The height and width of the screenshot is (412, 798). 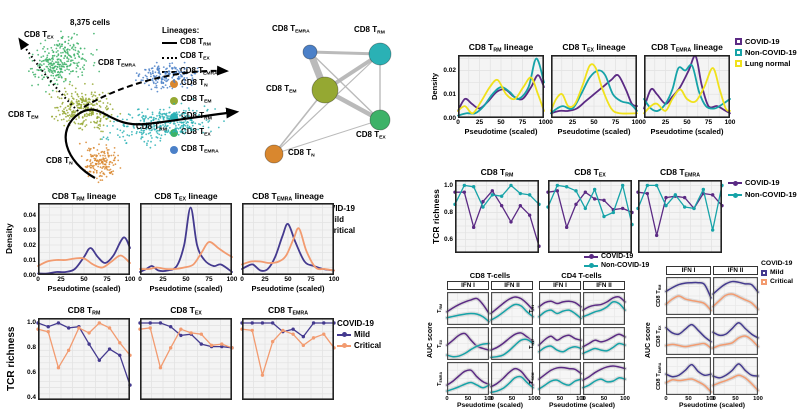 What do you see at coordinates (186, 311) in the screenshot?
I see `tcr_severity-panel-title: CD8 TEX` at bounding box center [186, 311].